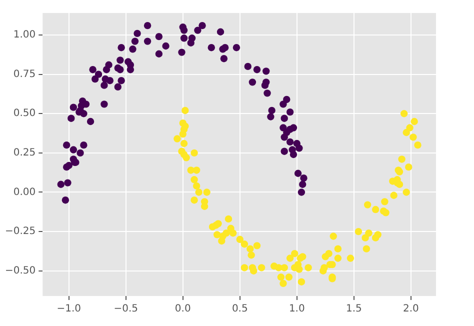  Describe the element at coordinates (296, 309) in the screenshot. I see `x-tick-label: 1.0` at that location.